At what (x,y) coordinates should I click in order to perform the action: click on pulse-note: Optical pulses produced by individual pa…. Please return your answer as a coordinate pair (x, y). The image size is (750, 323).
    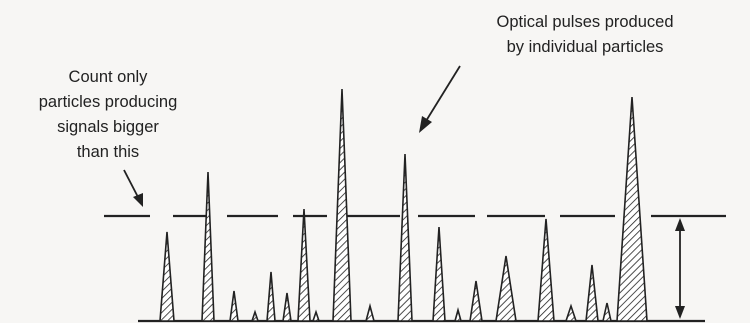
    Looking at the image, I should click on (584, 34).